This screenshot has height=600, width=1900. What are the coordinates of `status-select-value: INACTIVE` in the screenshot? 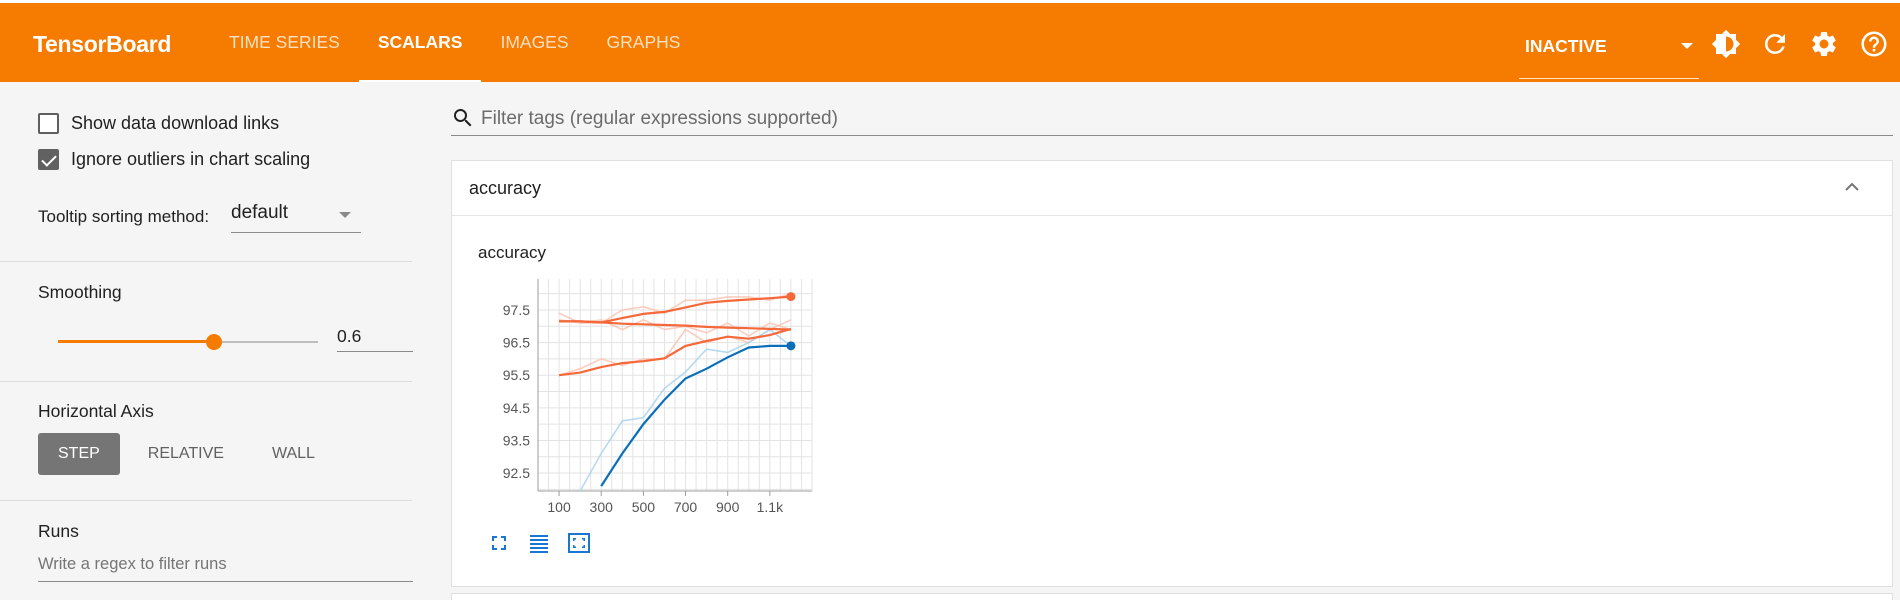 It's located at (1566, 46).